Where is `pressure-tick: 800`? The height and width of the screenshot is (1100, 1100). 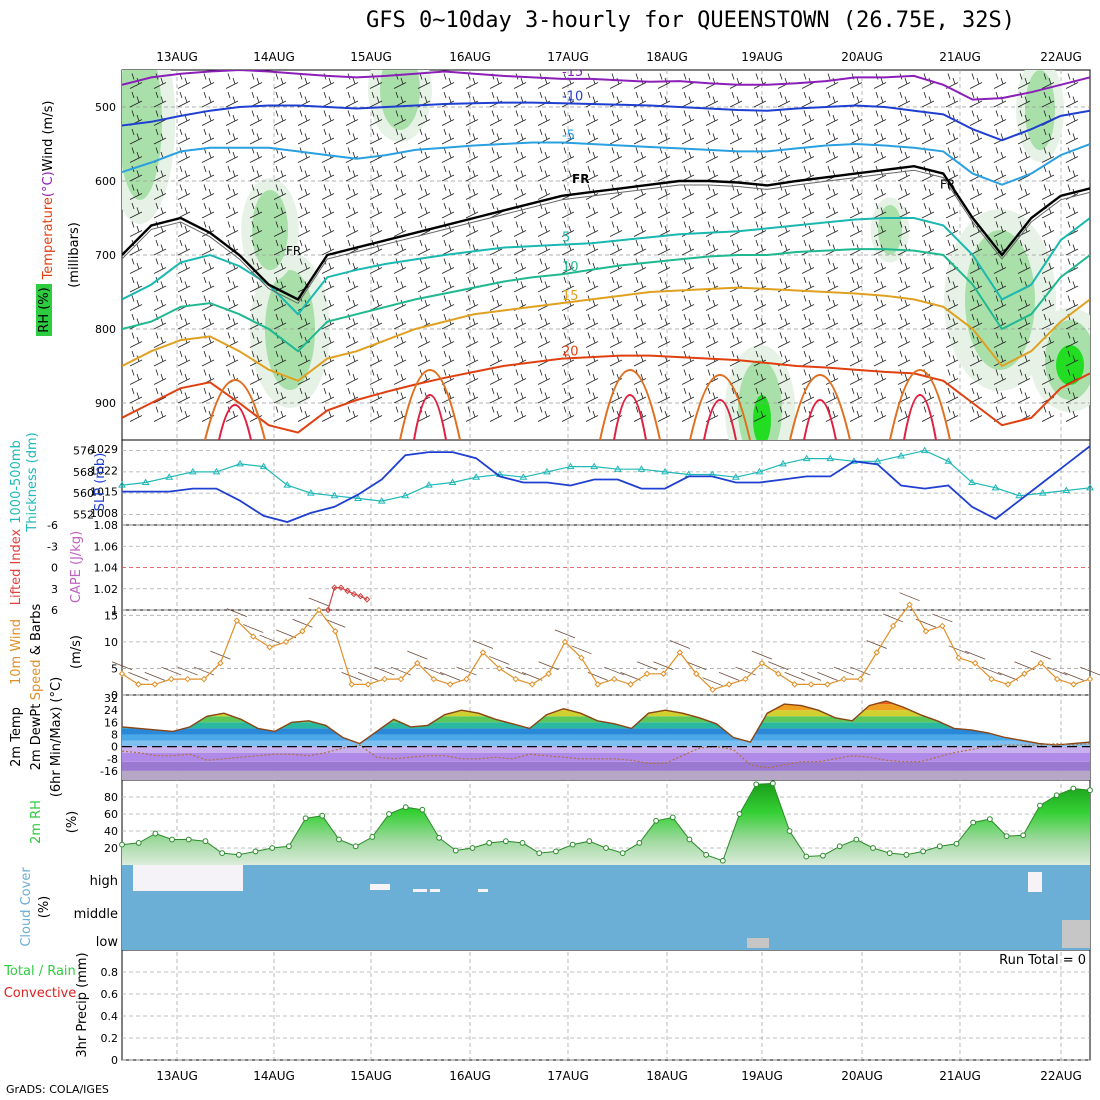 pressure-tick: 800 is located at coordinates (105, 329).